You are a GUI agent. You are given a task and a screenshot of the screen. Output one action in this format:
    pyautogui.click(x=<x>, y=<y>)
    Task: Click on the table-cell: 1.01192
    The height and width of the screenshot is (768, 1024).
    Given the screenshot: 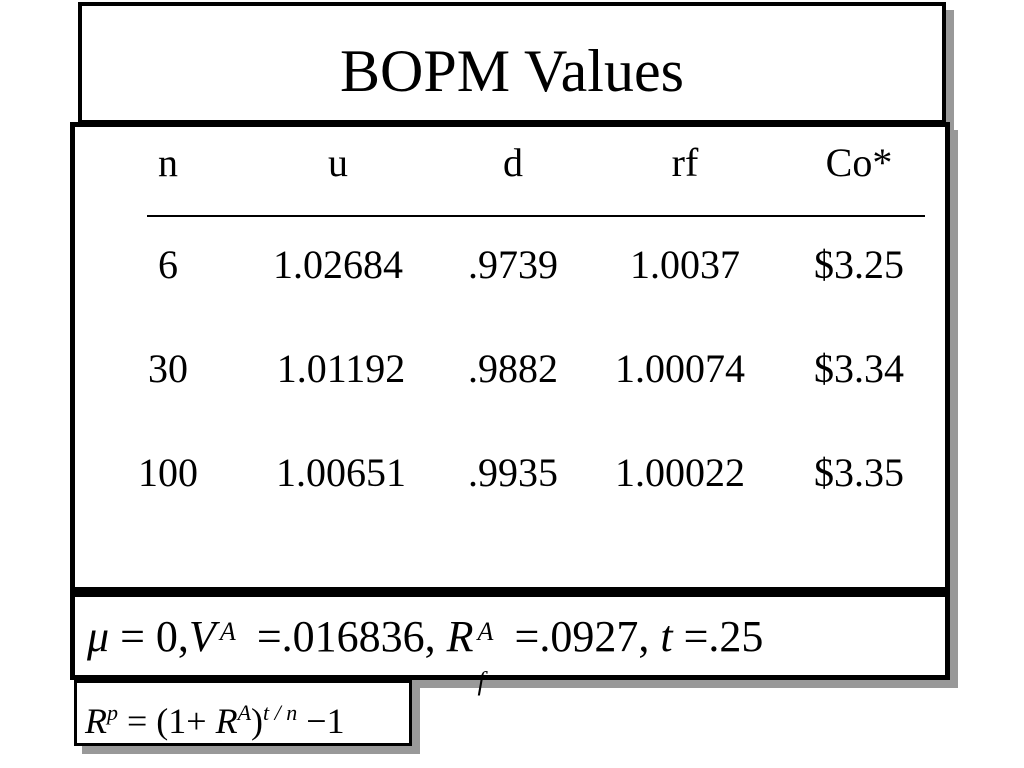 What is the action you would take?
    pyautogui.click(x=341, y=368)
    